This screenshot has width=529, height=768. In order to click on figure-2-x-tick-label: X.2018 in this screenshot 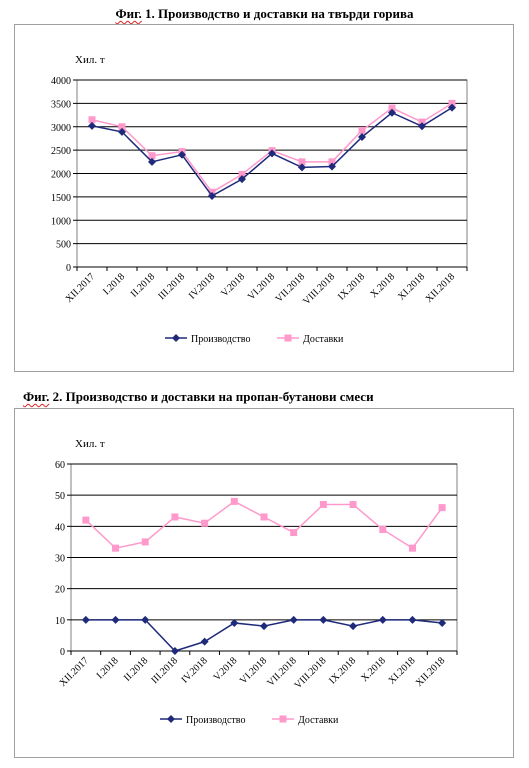, I will do `click(373, 669)`.